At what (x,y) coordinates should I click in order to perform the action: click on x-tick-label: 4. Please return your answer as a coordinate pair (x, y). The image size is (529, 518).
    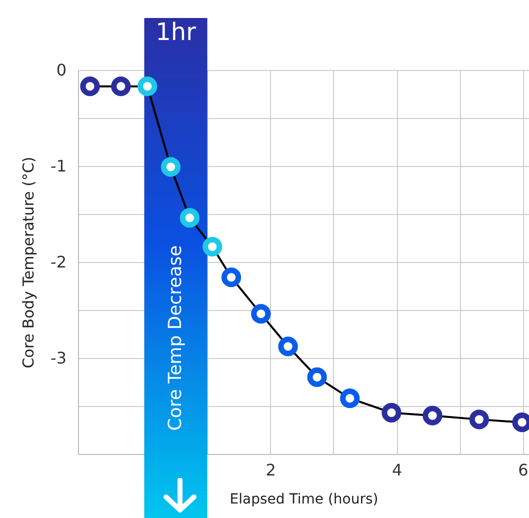
    Looking at the image, I should click on (397, 470).